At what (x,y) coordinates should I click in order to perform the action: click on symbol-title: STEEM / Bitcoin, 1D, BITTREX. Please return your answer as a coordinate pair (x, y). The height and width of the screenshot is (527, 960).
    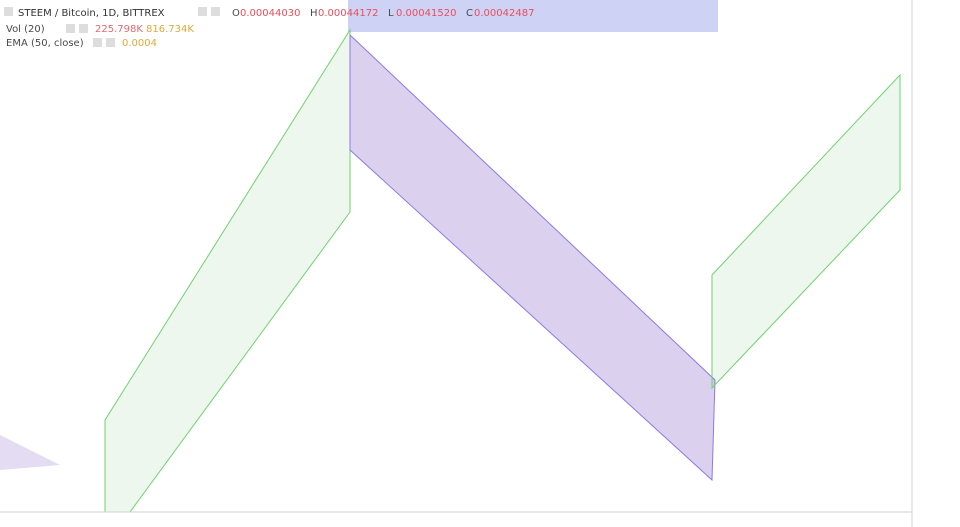
    Looking at the image, I should click on (91, 13).